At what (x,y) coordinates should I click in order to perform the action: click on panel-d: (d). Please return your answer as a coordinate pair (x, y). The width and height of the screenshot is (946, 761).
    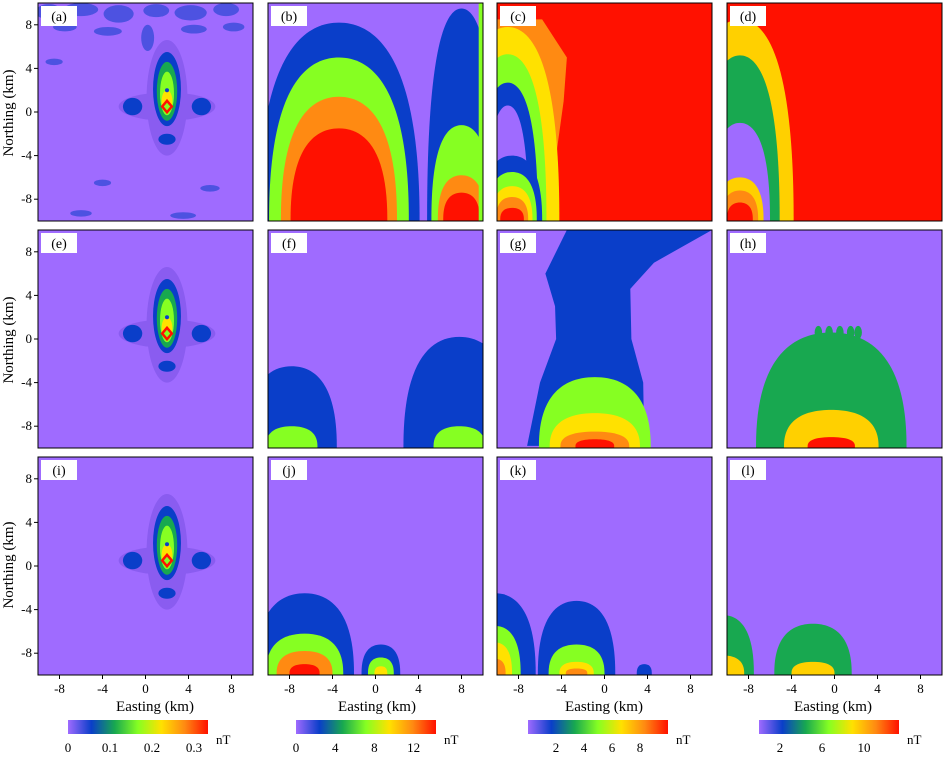
    Looking at the image, I should click on (834, 112).